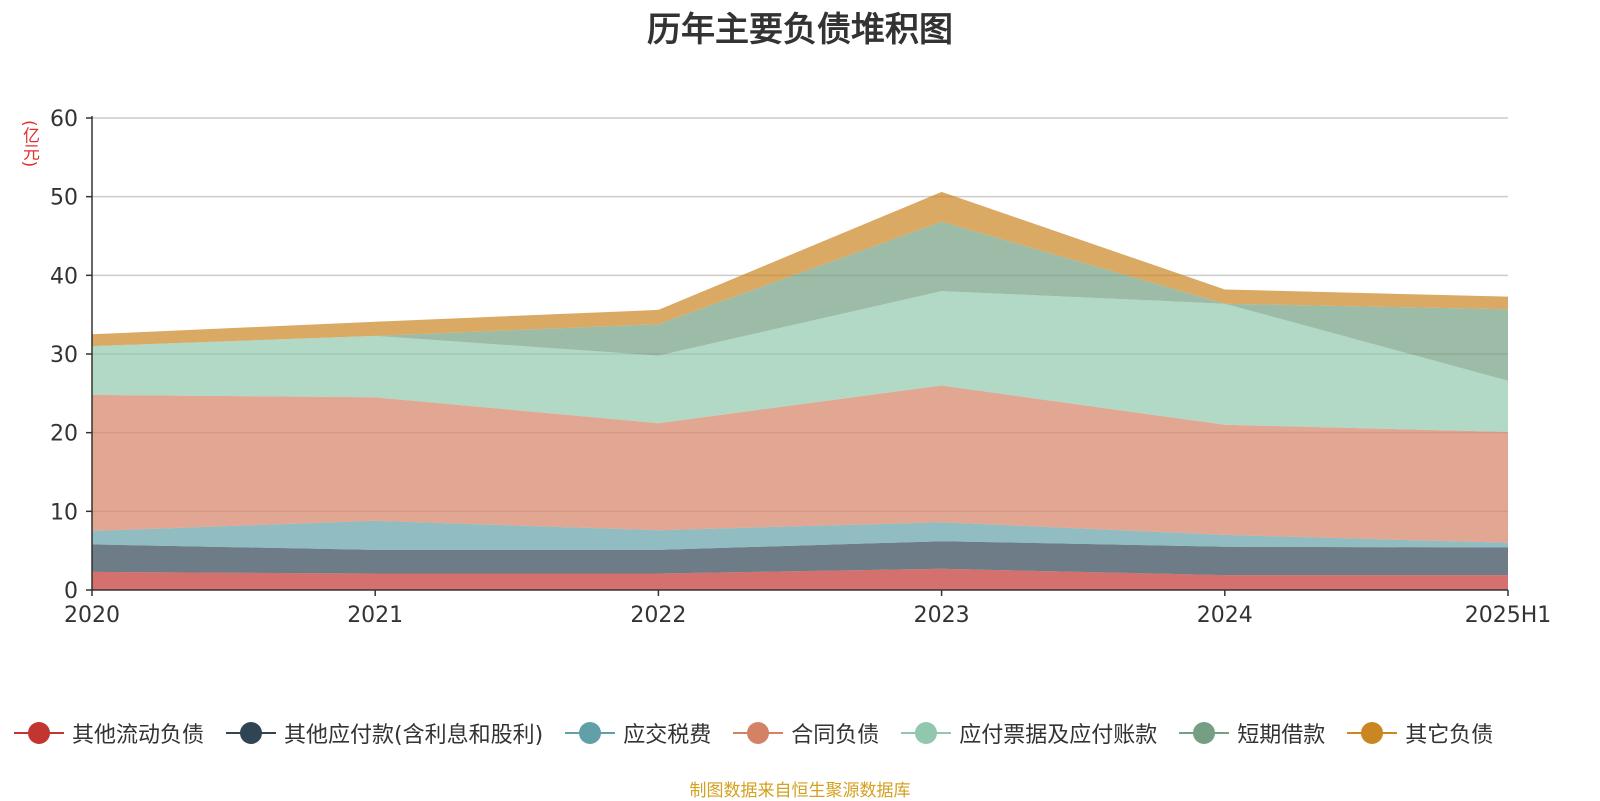 The image size is (1600, 801). I want to click on y-tick-label: 20, so click(64, 434).